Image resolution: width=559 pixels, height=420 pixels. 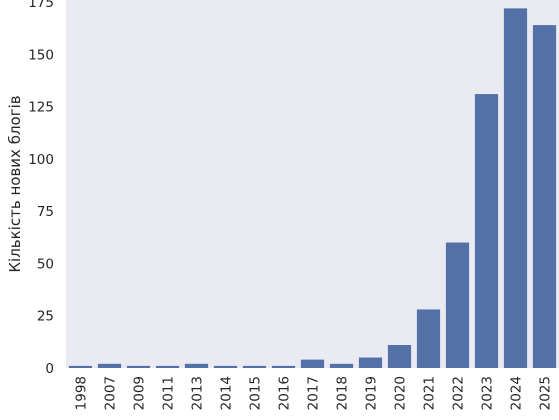 I want to click on y-tick-label: 175, so click(x=41, y=5).